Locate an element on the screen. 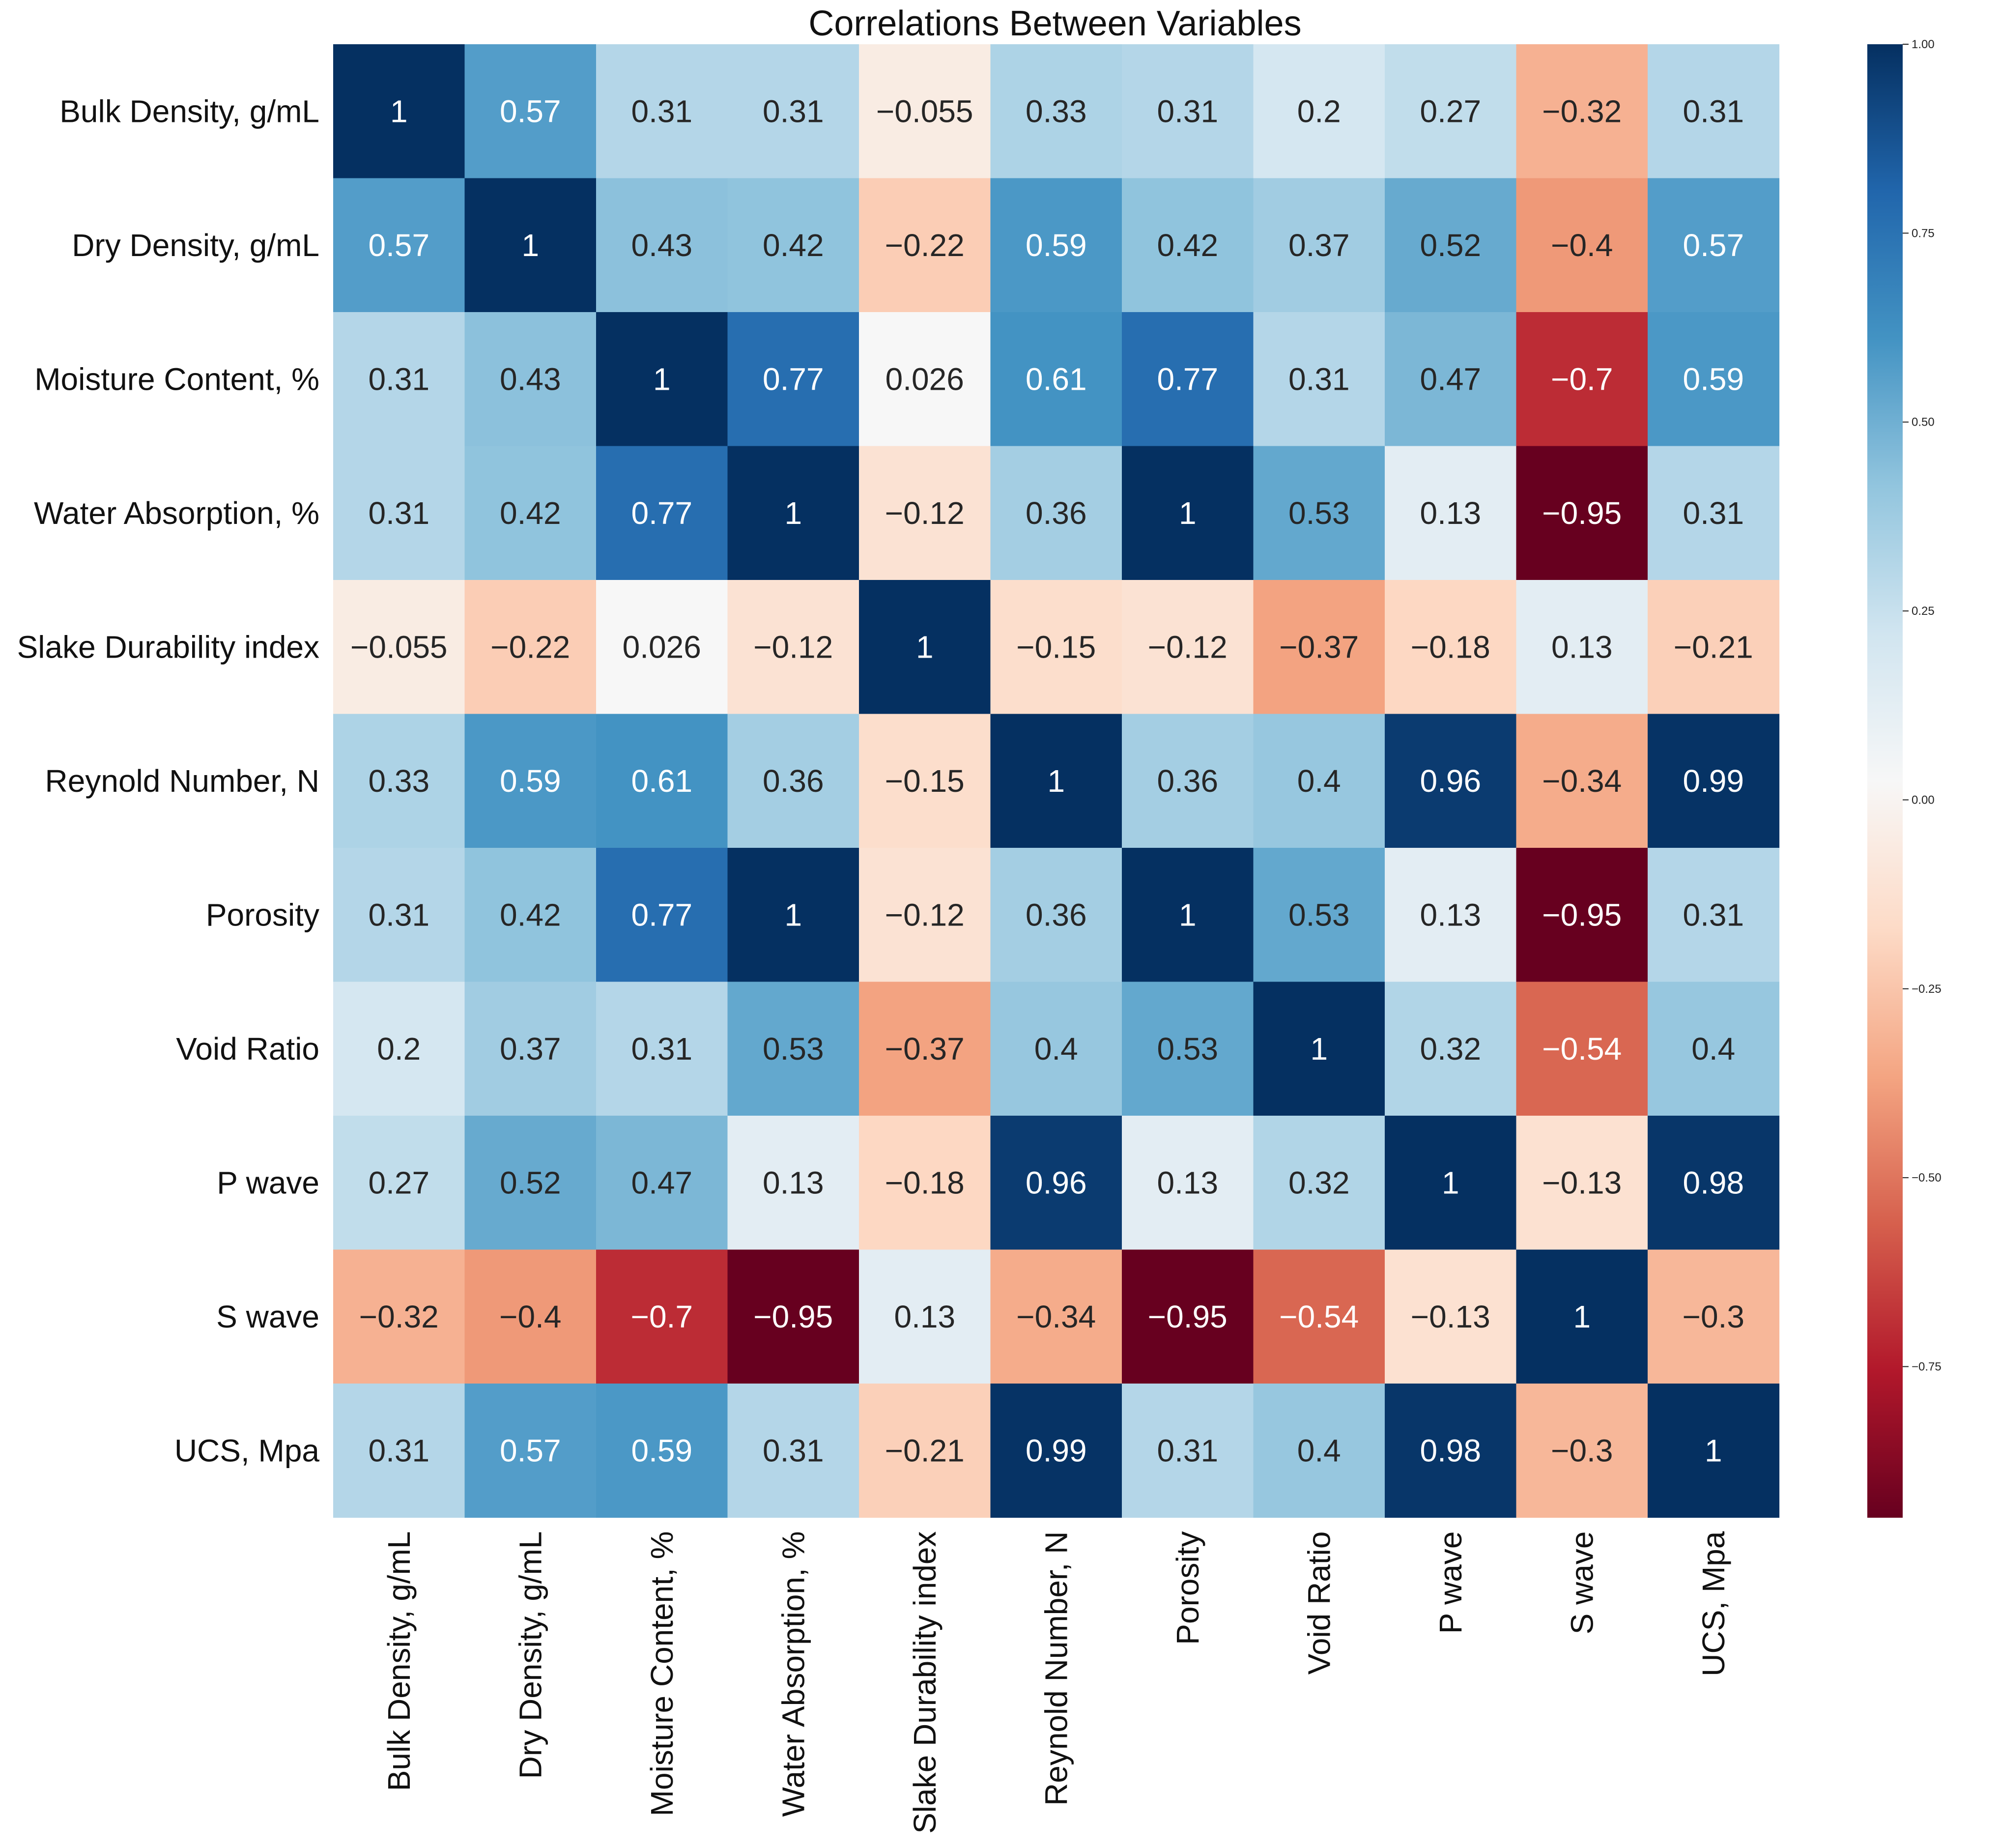  colorbar-tick-label: 0.00 is located at coordinates (1923, 800).